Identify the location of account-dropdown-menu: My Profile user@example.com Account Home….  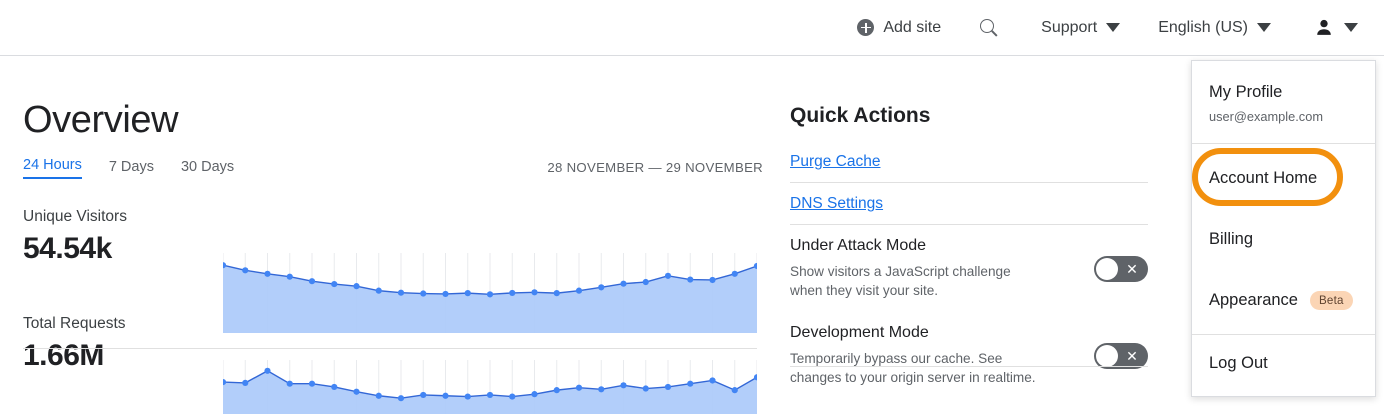
(1283, 228).